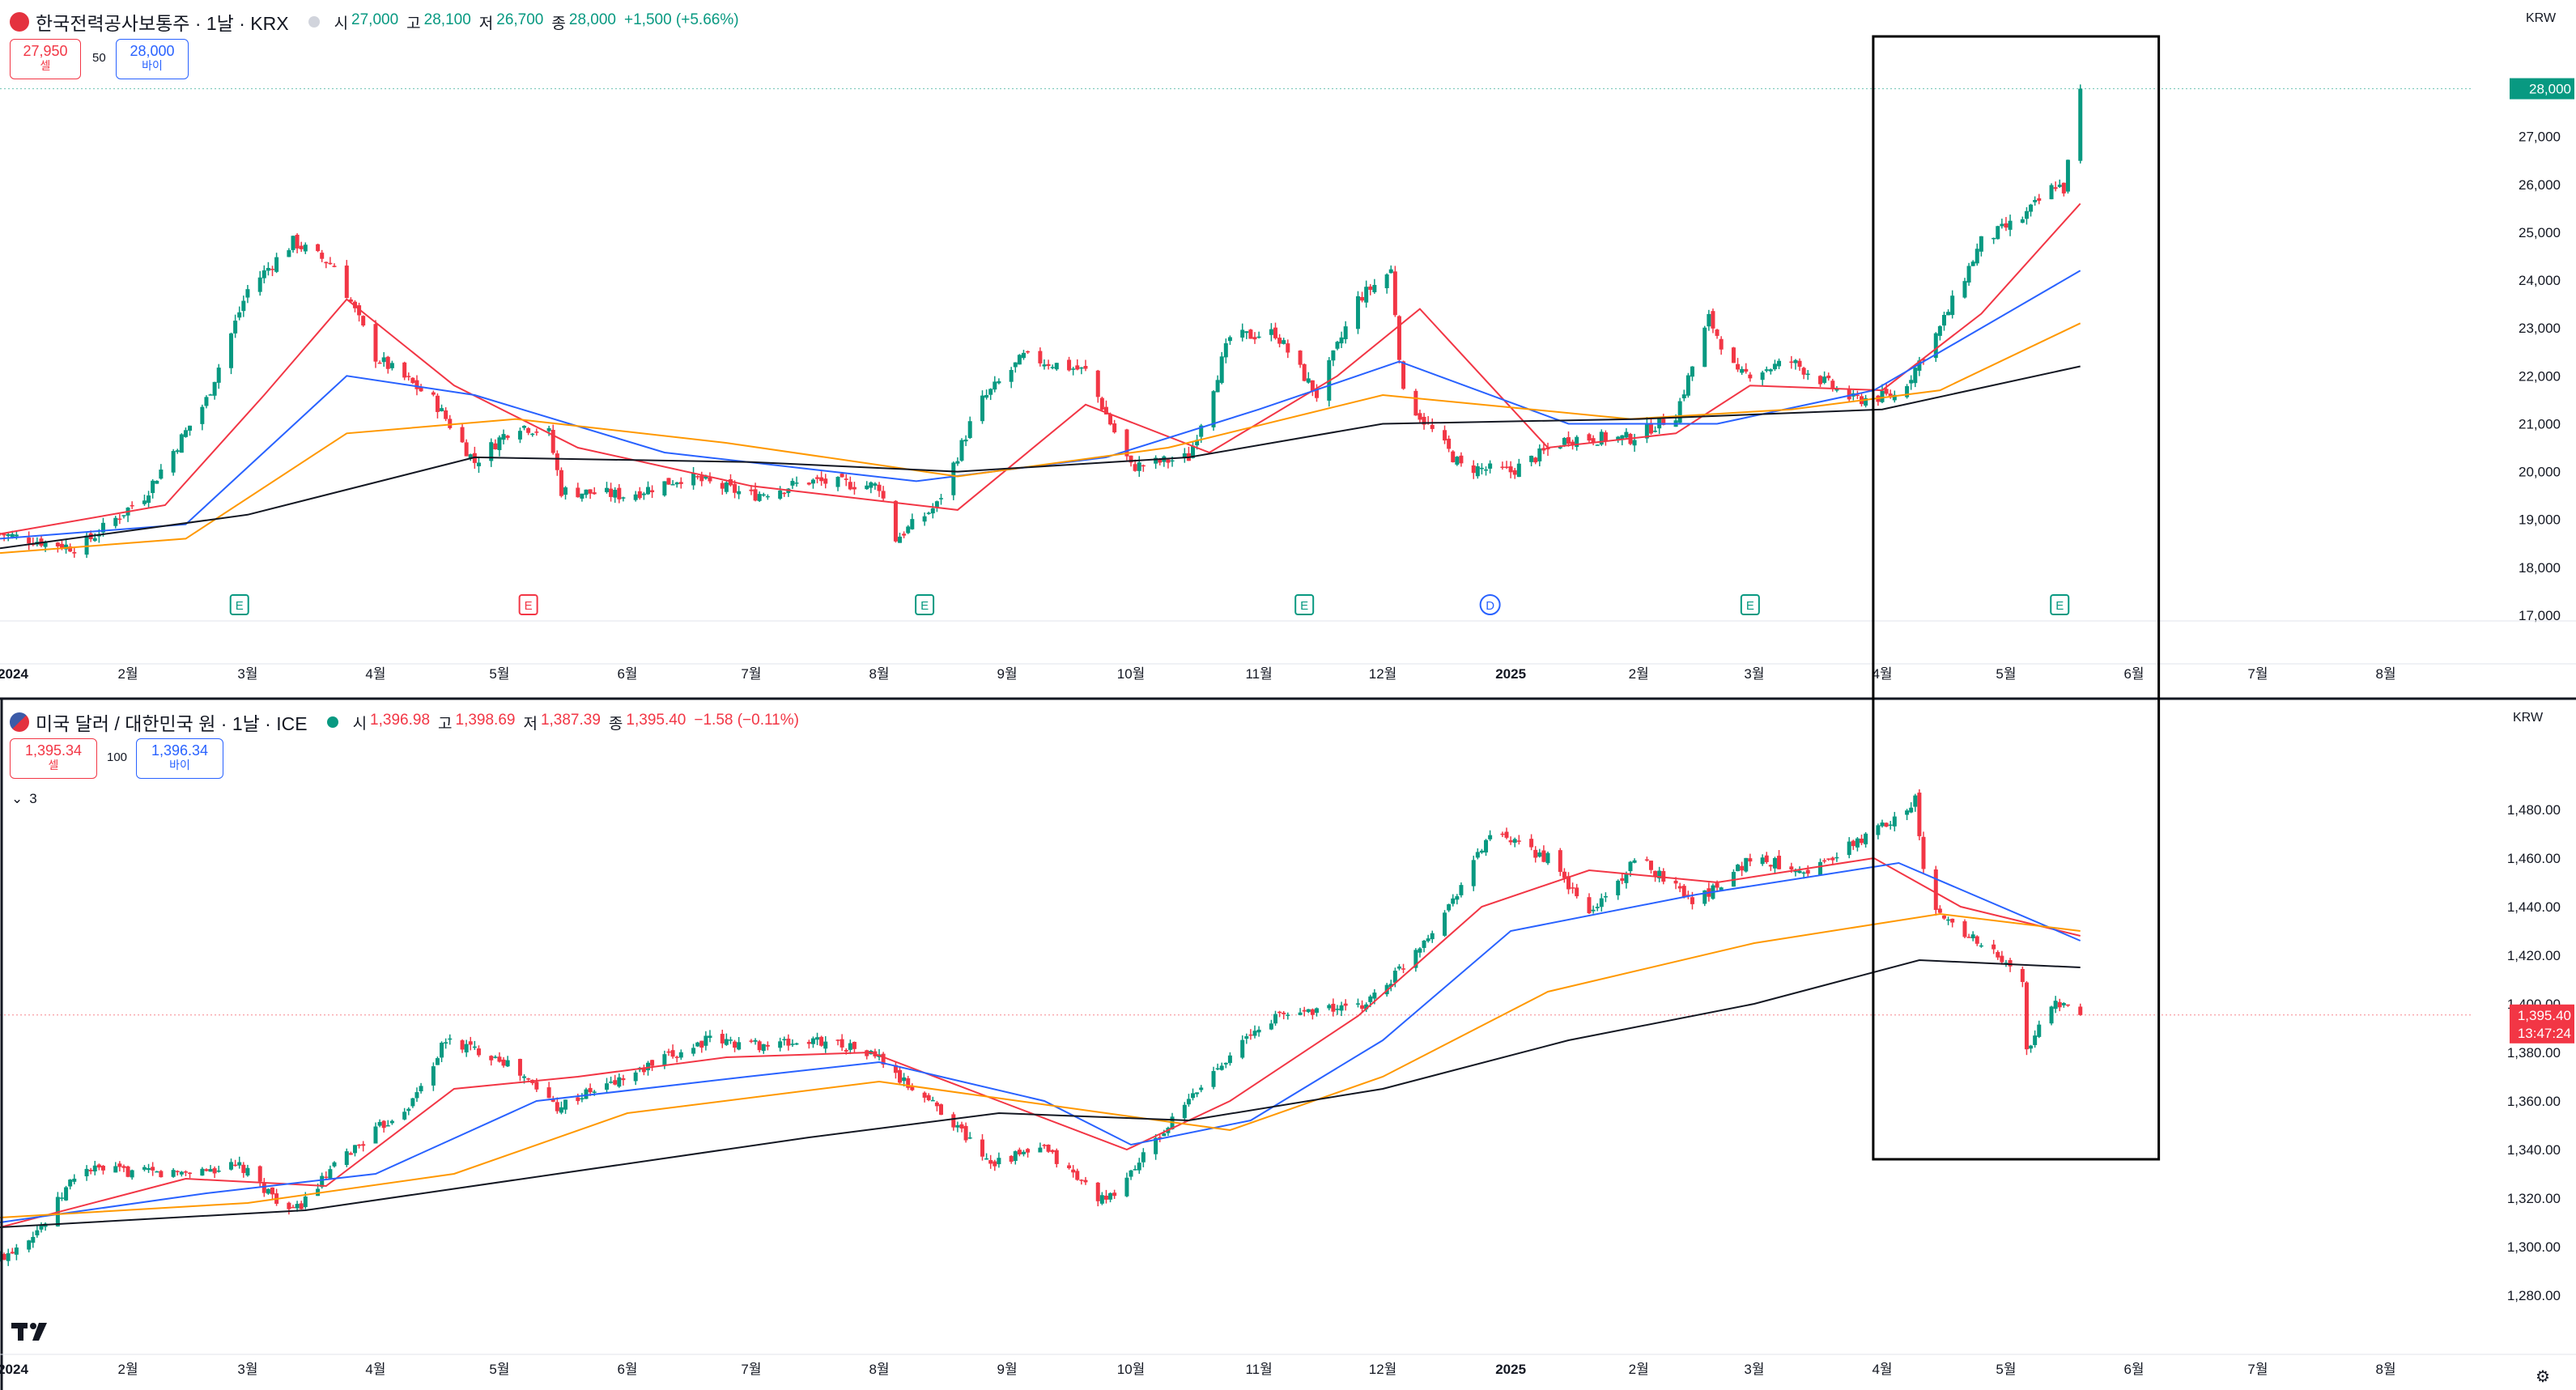 This screenshot has width=2576, height=1390. I want to click on bottom-quantity: 100, so click(117, 757).